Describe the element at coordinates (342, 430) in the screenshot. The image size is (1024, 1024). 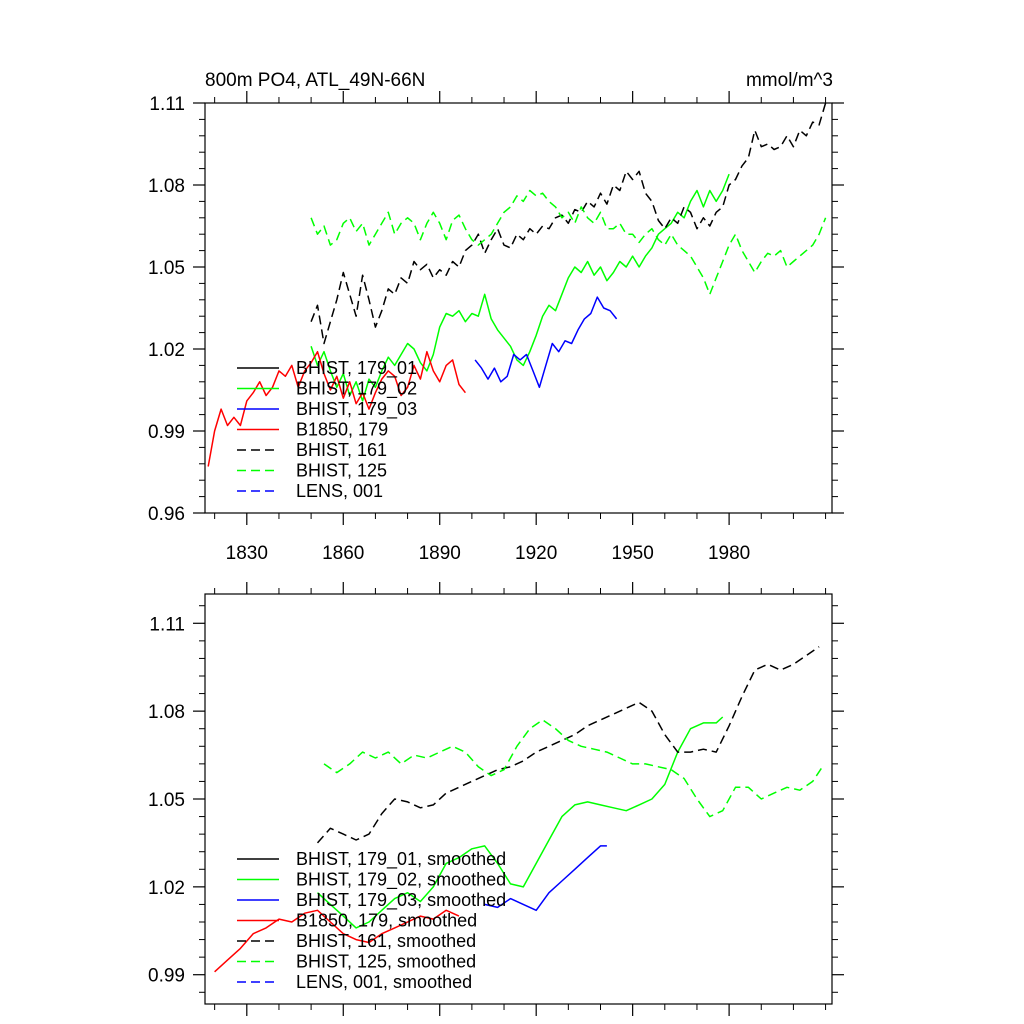
I see `legend-label: B1850, 179` at that location.